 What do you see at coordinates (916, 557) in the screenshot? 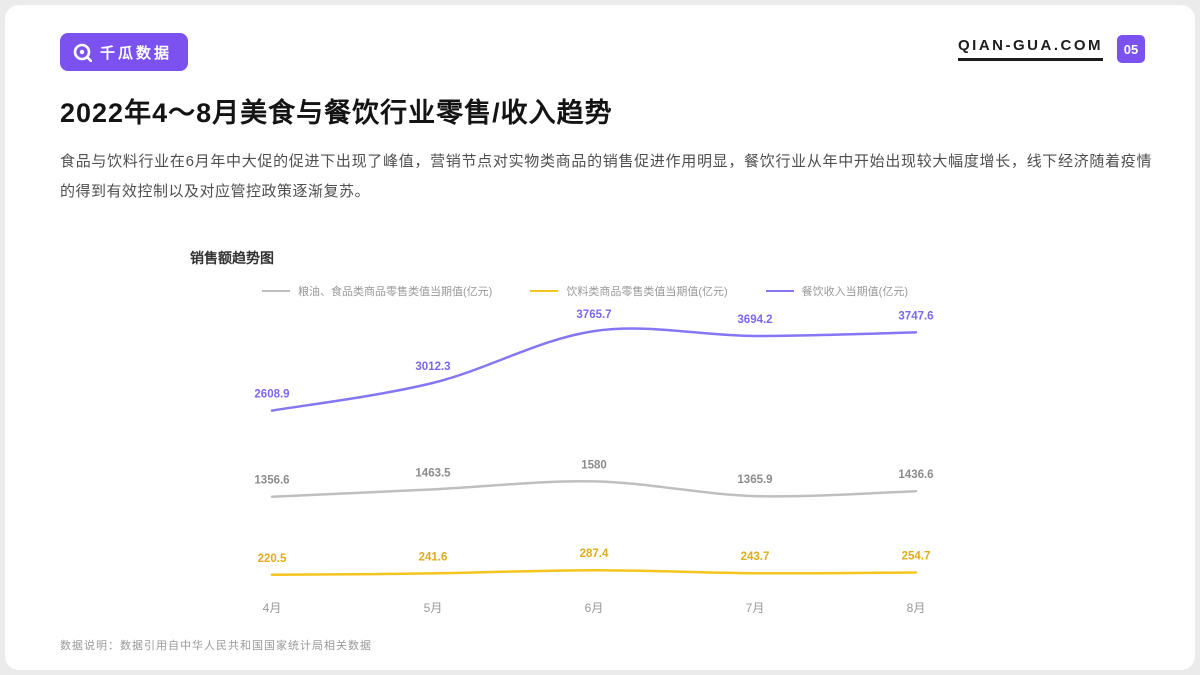
I see `data-label: 254.7` at bounding box center [916, 557].